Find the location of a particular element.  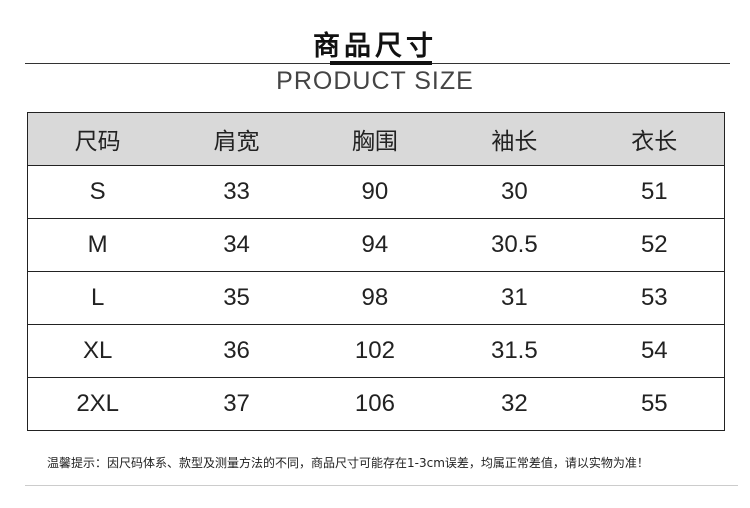

table-cell: 34 is located at coordinates (236, 245).